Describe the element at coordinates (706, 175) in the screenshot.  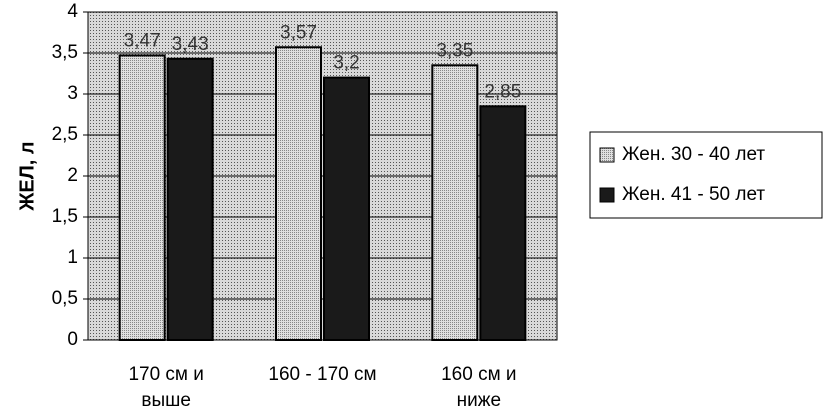
I see `legend` at that location.